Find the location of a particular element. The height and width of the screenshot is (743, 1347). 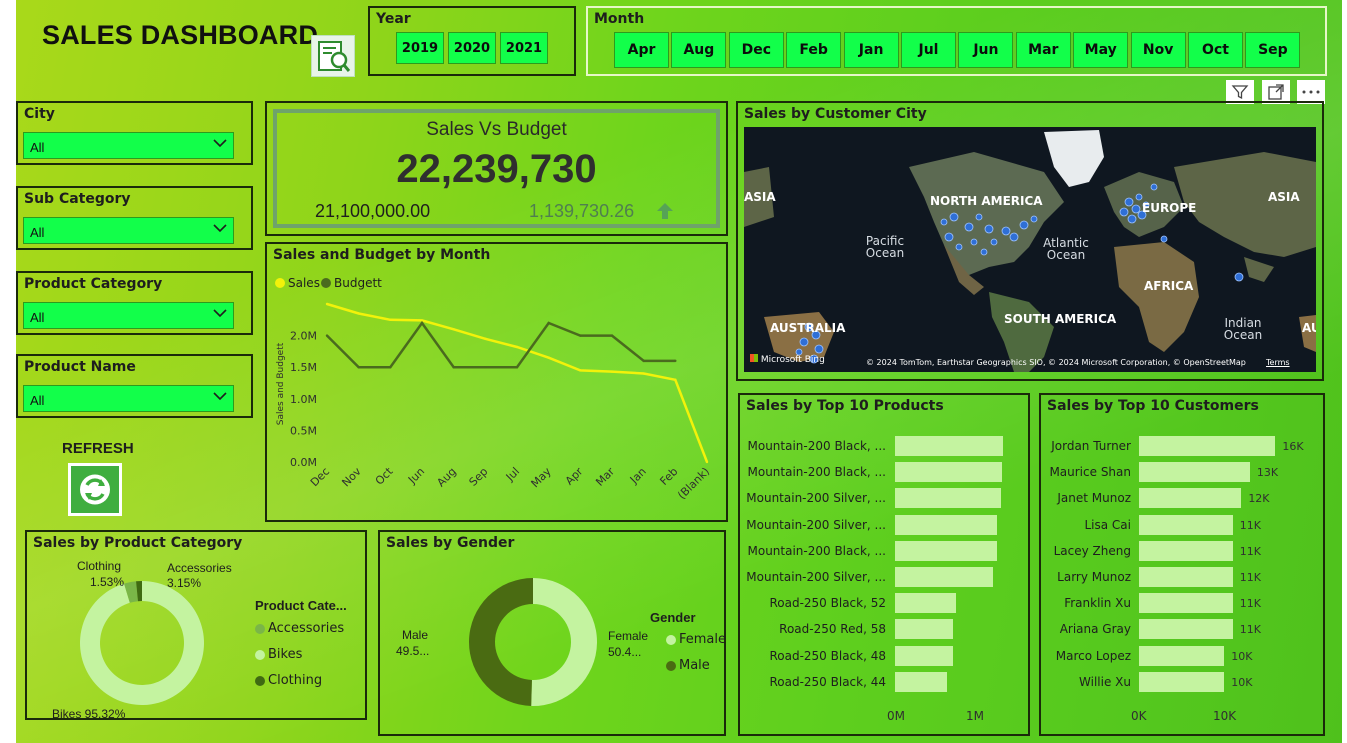

legend-budget: Budgett is located at coordinates (351, 283).